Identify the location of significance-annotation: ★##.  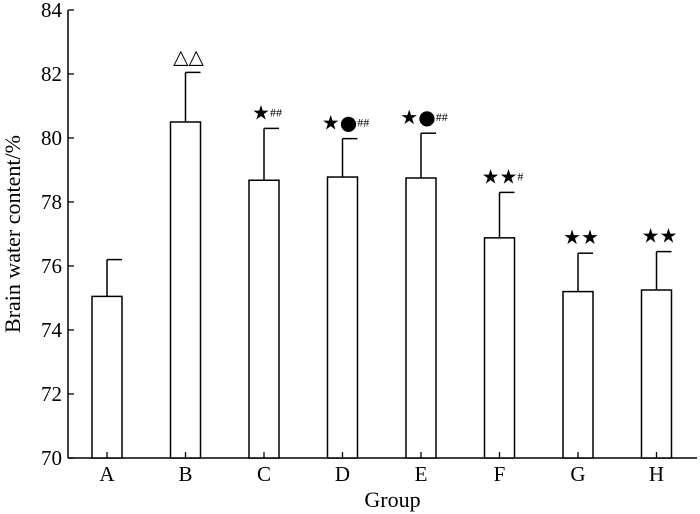
(267, 112).